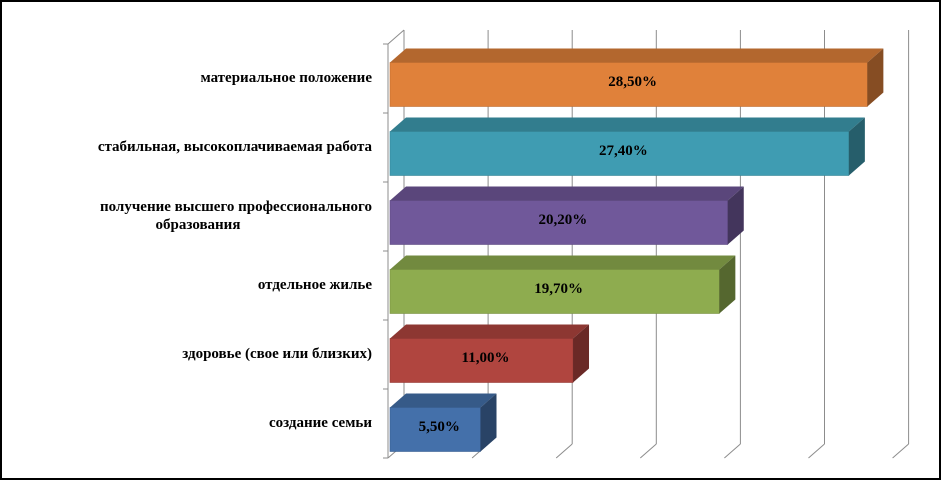 The image size is (941, 480). Describe the element at coordinates (558, 289) in the screenshot. I see `data-label: 19,70%` at that location.